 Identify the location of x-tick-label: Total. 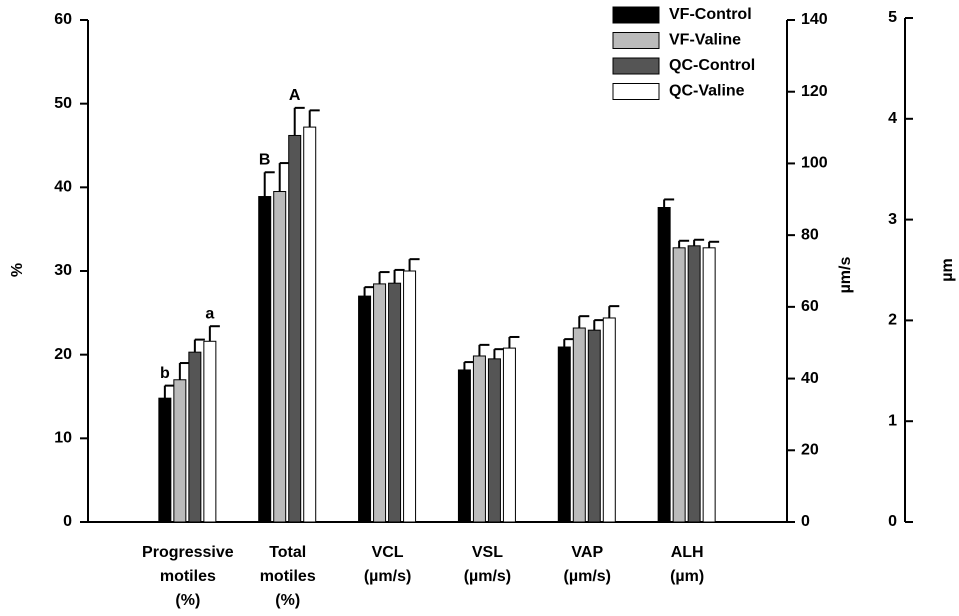
(287, 552).